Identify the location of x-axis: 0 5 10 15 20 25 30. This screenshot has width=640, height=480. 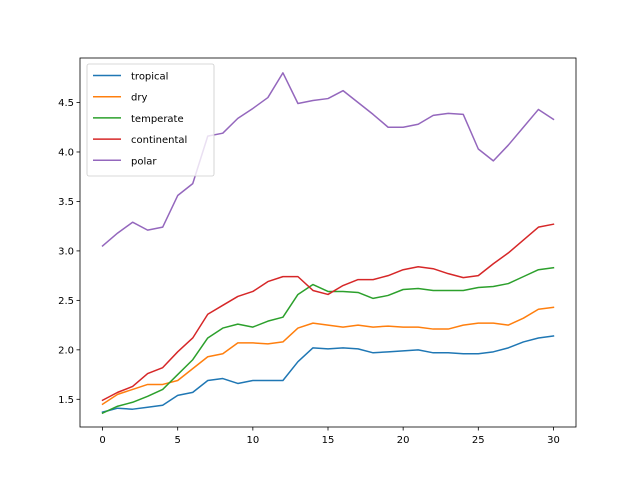
(329, 436).